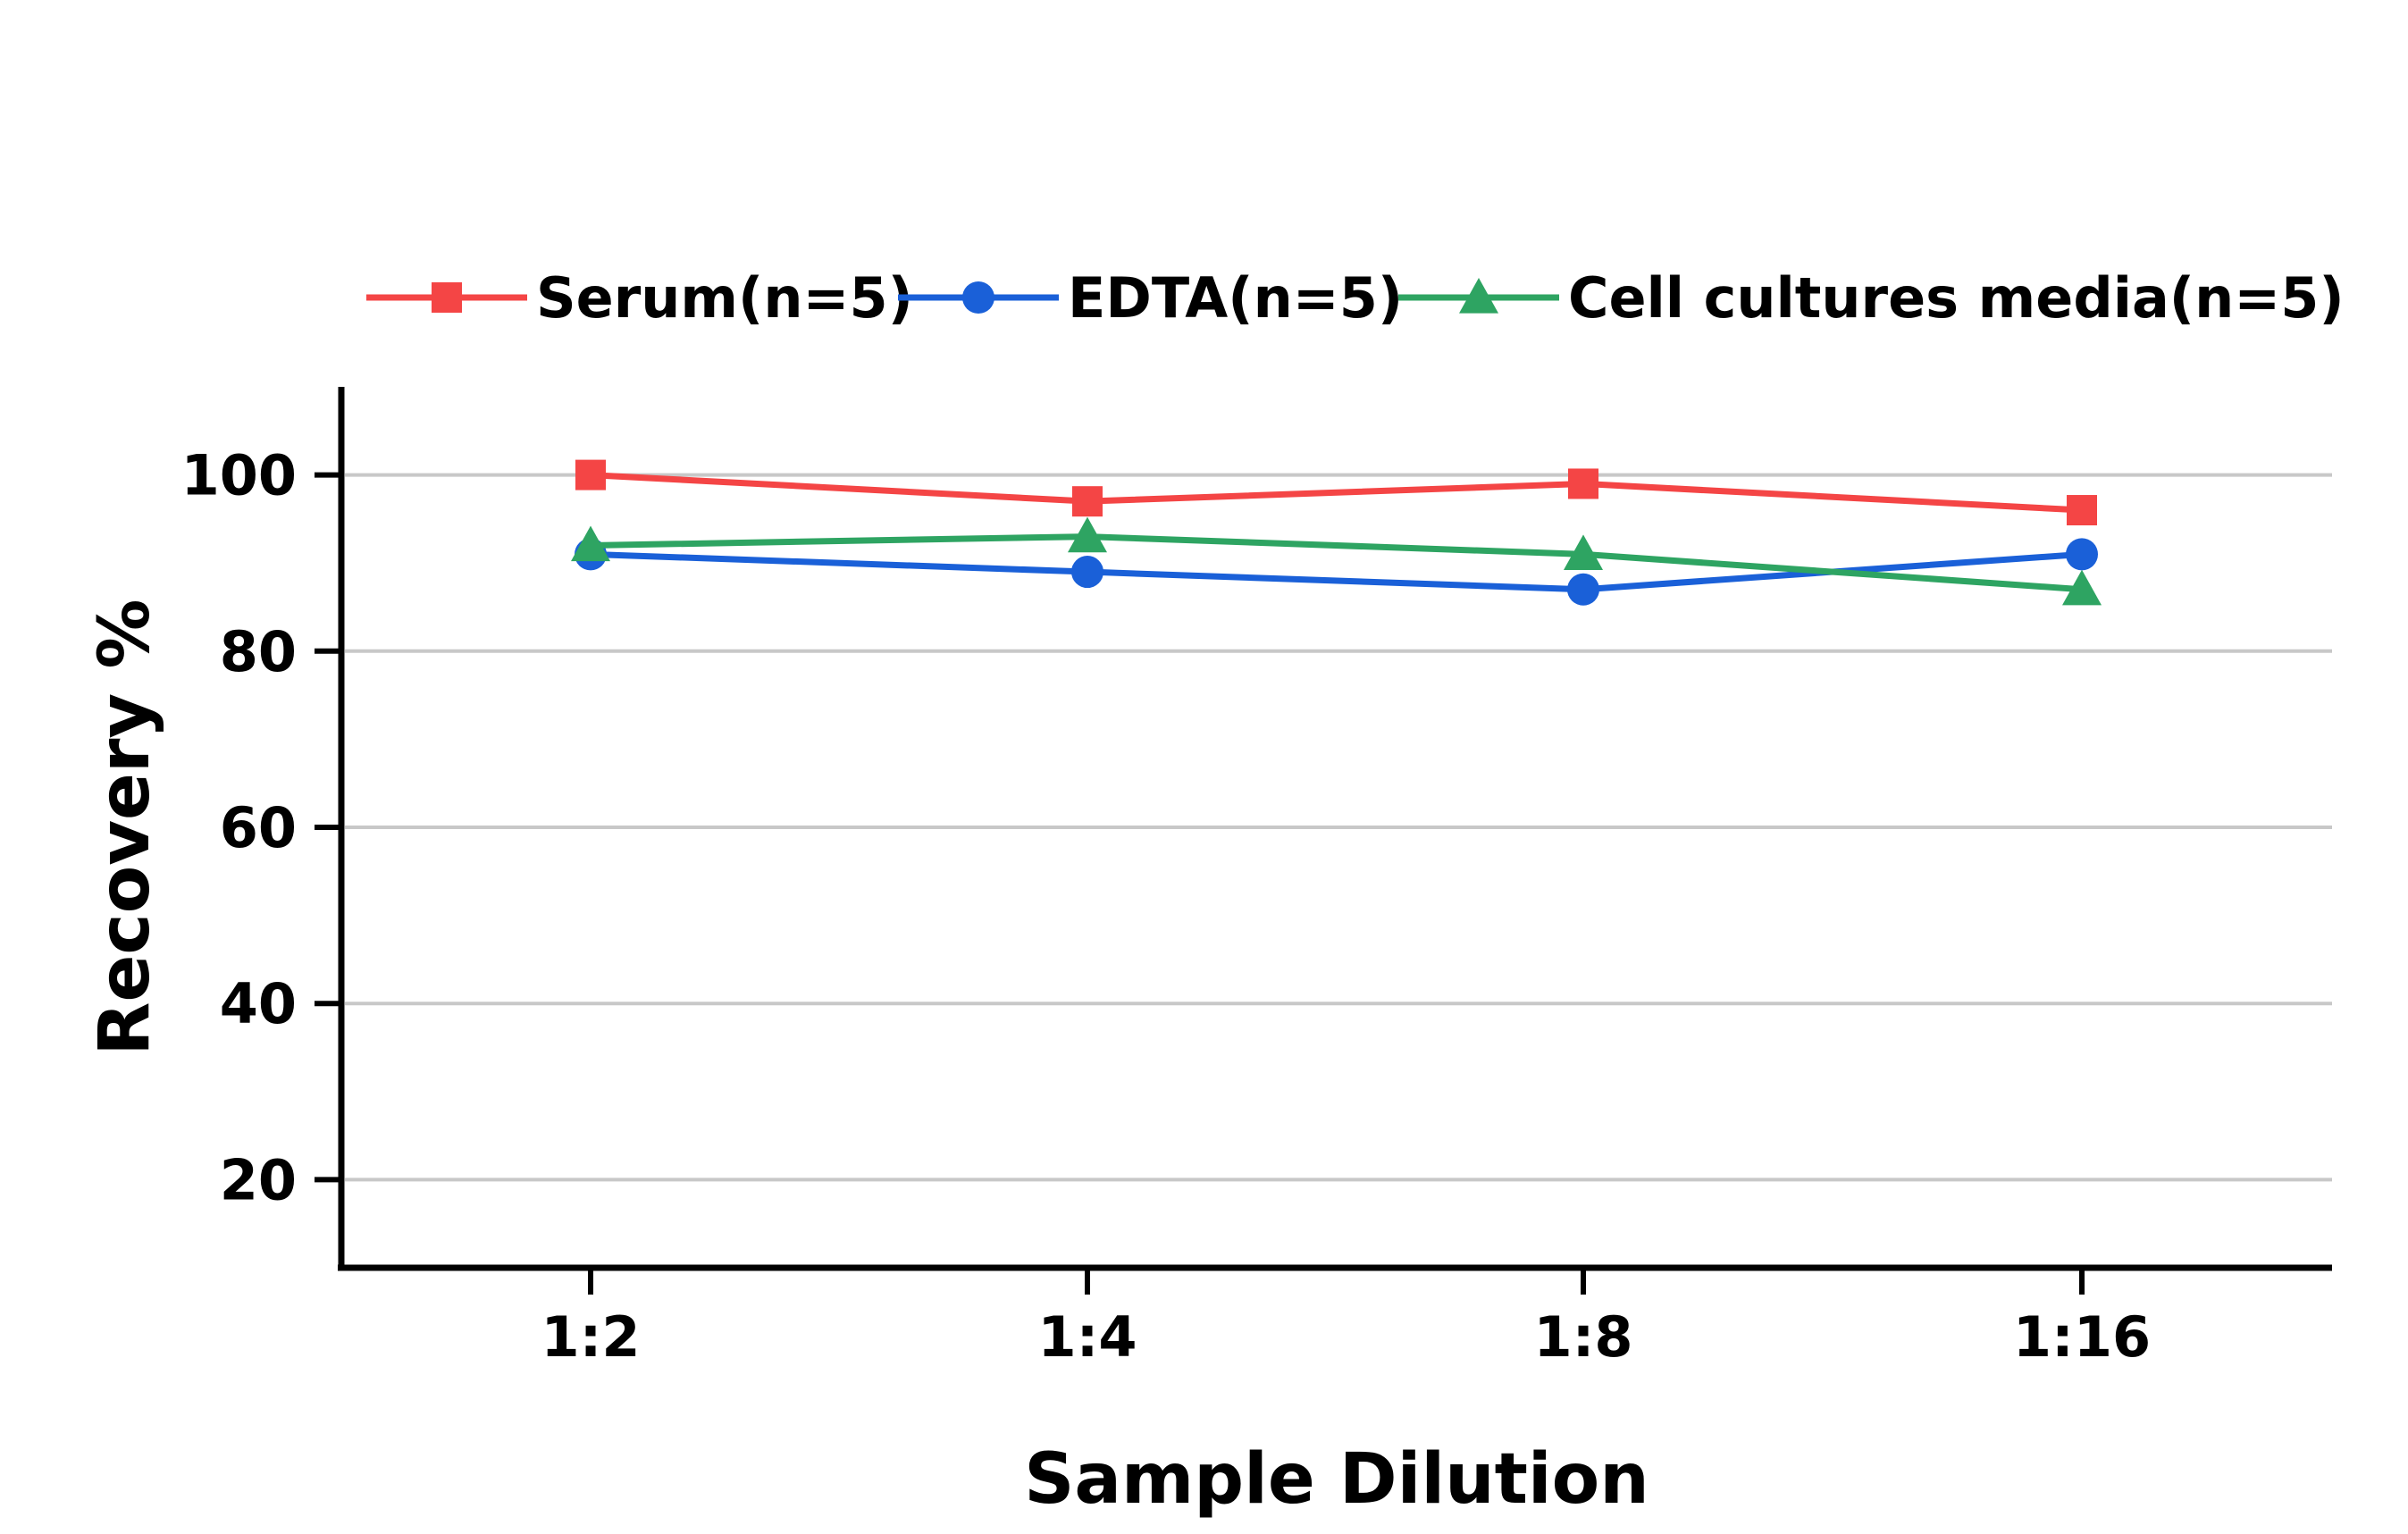 This screenshot has height=1534, width=2408. What do you see at coordinates (239, 475) in the screenshot?
I see `y-tick-label: 100` at bounding box center [239, 475].